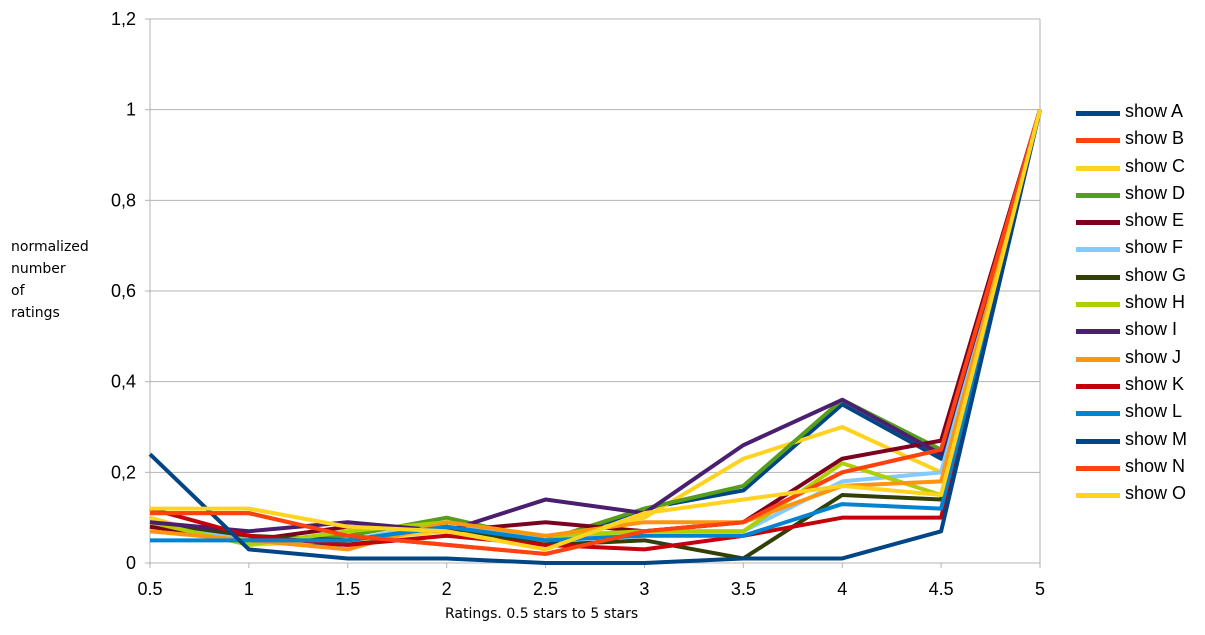  I want to click on x-tick-label: 1.5, so click(347, 589).